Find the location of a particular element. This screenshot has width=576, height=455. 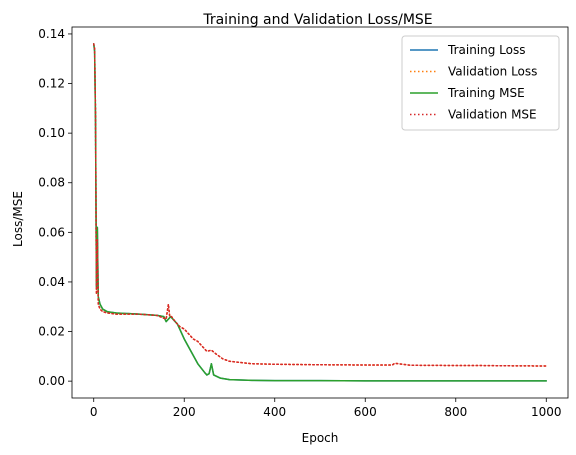

x-axis-label: Epoch is located at coordinates (320, 438).